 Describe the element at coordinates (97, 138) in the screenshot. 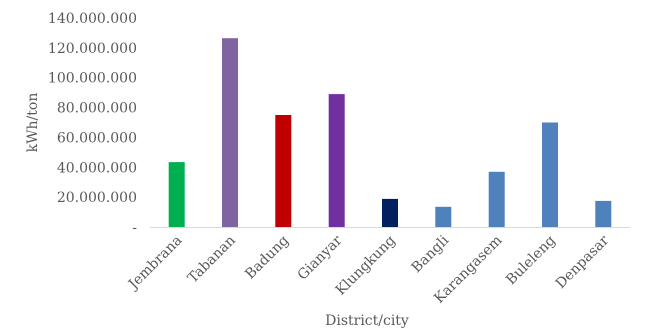

I see `y-tick-label: 60.000.000` at that location.